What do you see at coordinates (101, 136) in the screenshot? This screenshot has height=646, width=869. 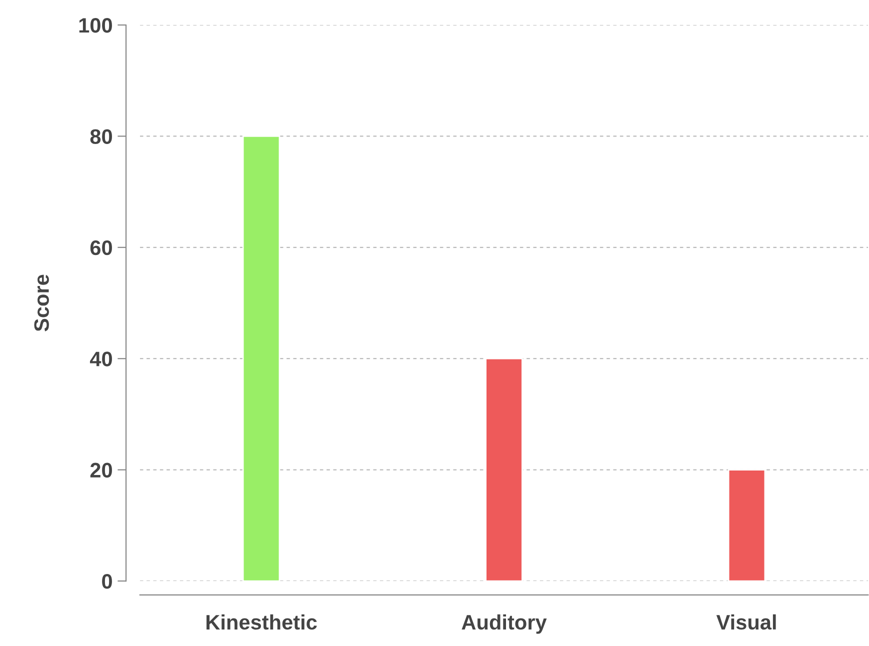 I see `y-tick-label: 80` at bounding box center [101, 136].